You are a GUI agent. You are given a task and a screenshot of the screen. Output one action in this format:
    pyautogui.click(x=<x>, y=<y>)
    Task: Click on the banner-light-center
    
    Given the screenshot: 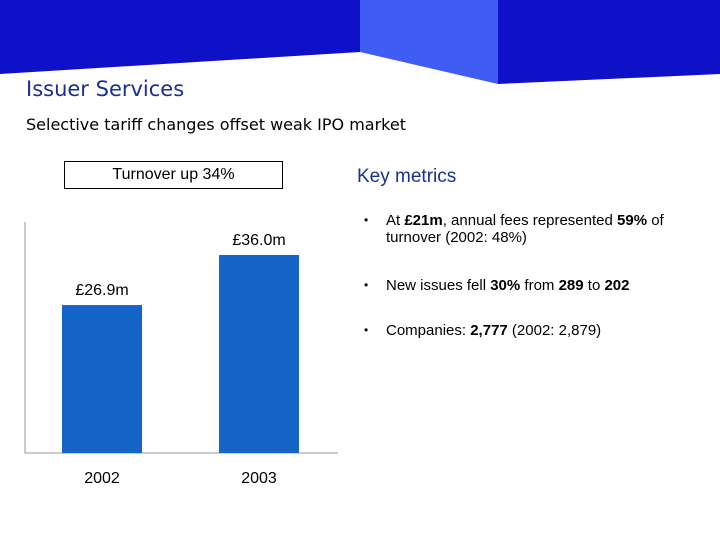 What is the action you would take?
    pyautogui.click(x=429, y=42)
    